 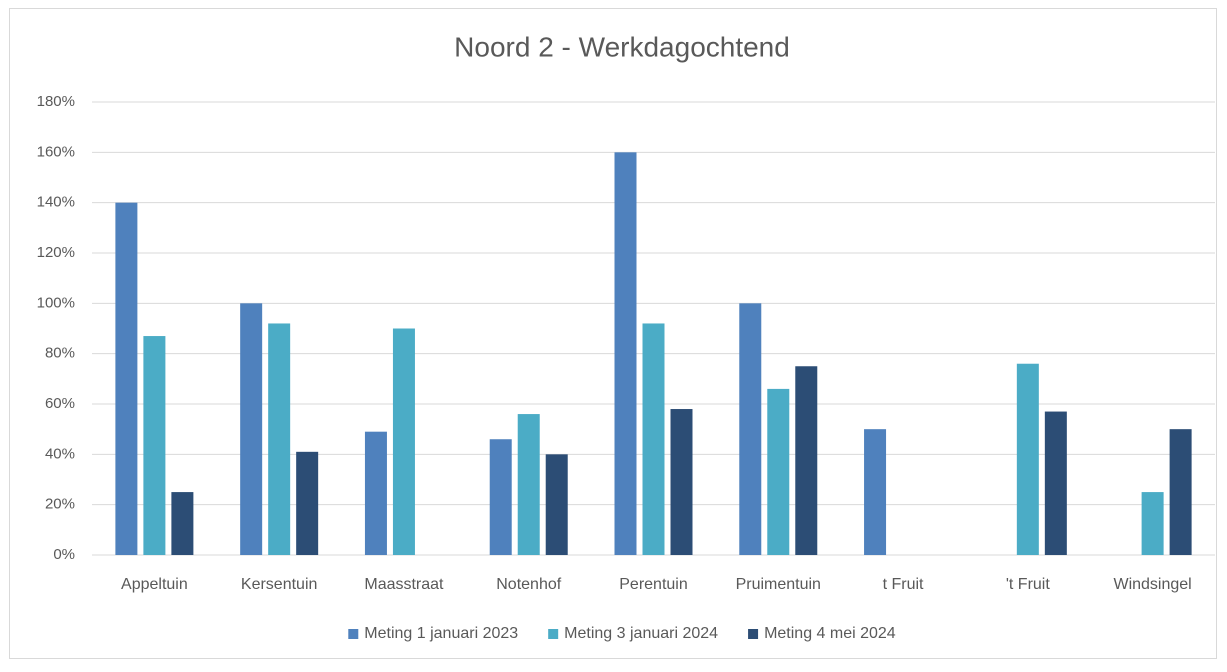 What do you see at coordinates (641, 633) in the screenshot?
I see `legend-label: Meting 3 januari 2024` at bounding box center [641, 633].